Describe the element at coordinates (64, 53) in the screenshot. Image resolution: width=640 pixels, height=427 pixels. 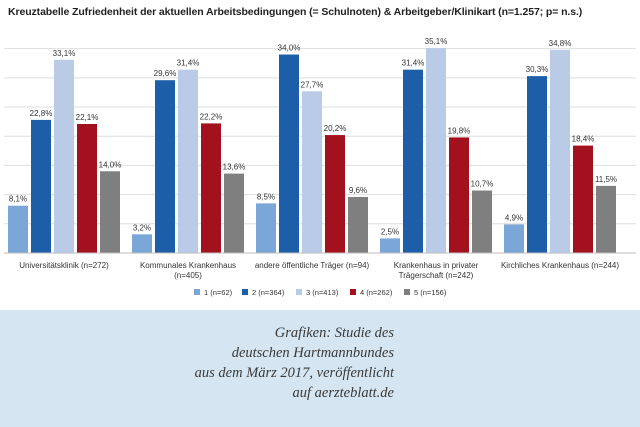
I see `data-label: 33,1%` at that location.